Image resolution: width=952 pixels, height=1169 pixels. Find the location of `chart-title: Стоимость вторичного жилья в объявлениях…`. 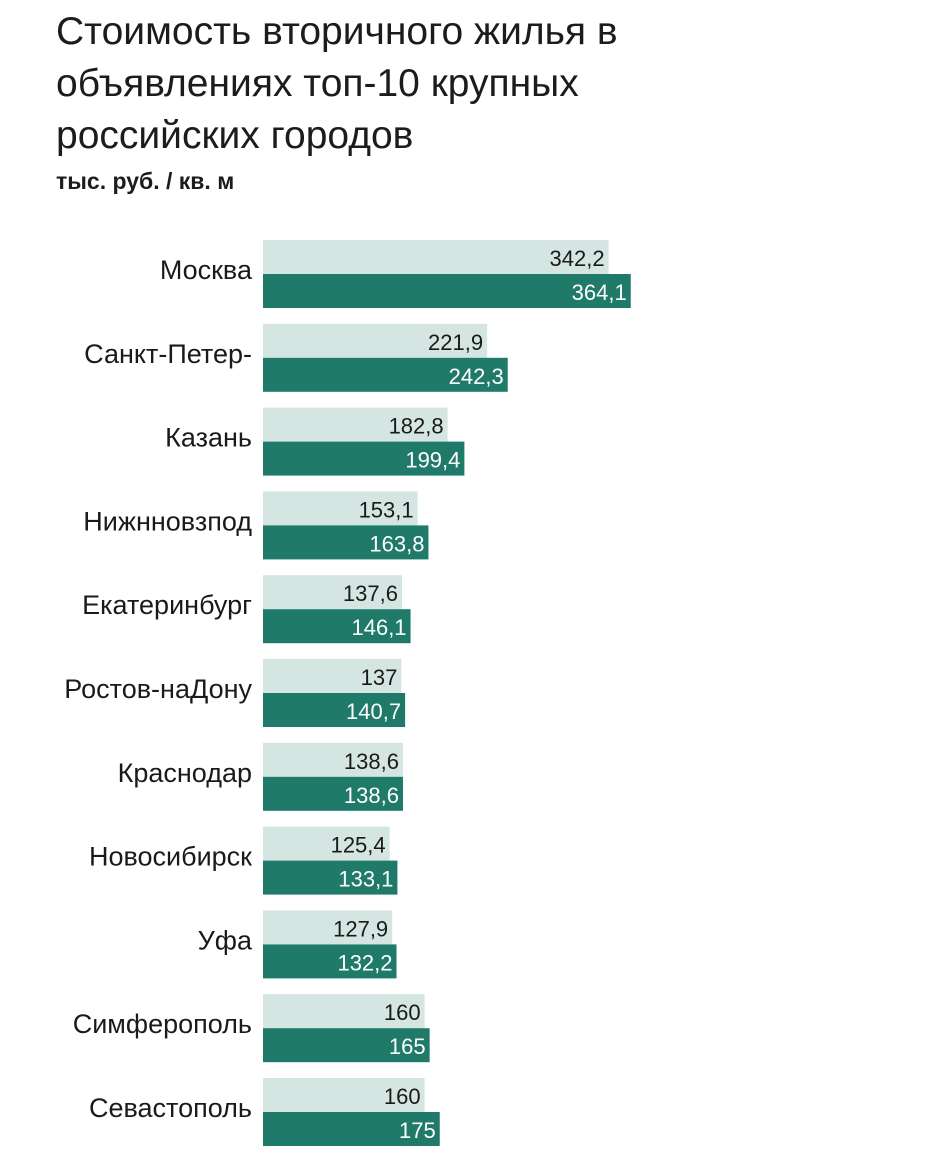

chart-title: Стоимость вторичного жилья в объявлениях… is located at coordinates (337, 83).